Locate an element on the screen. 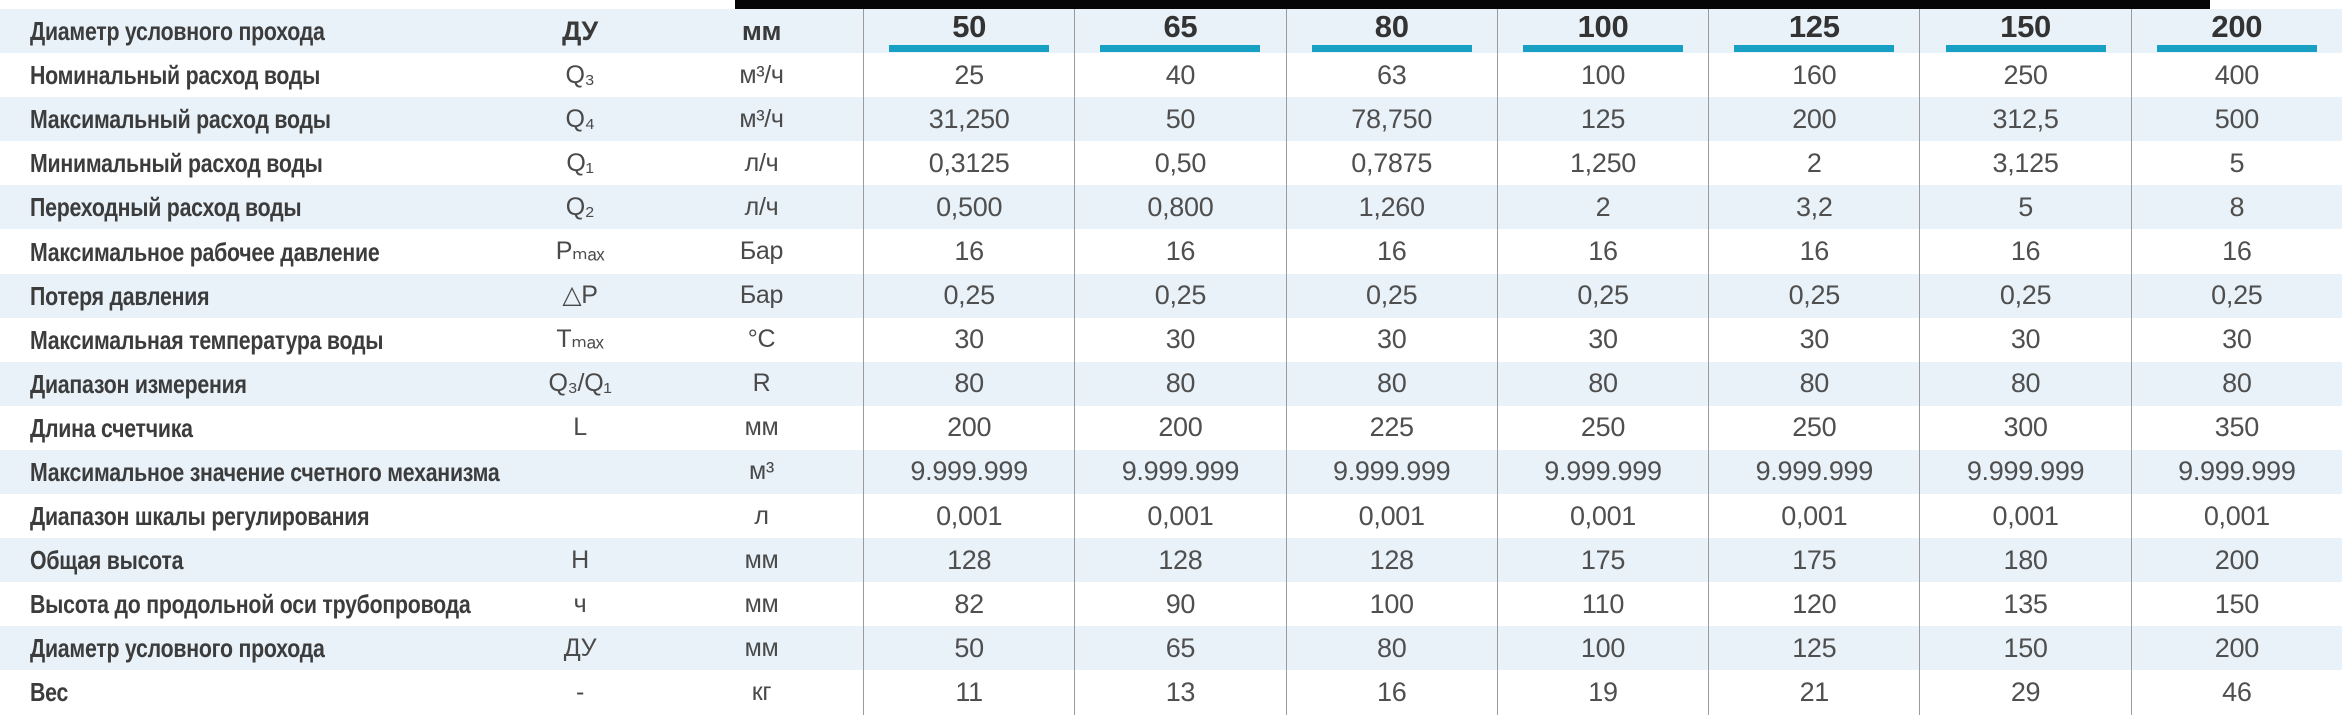  param-name-label: Потеря давления is located at coordinates (120, 295).